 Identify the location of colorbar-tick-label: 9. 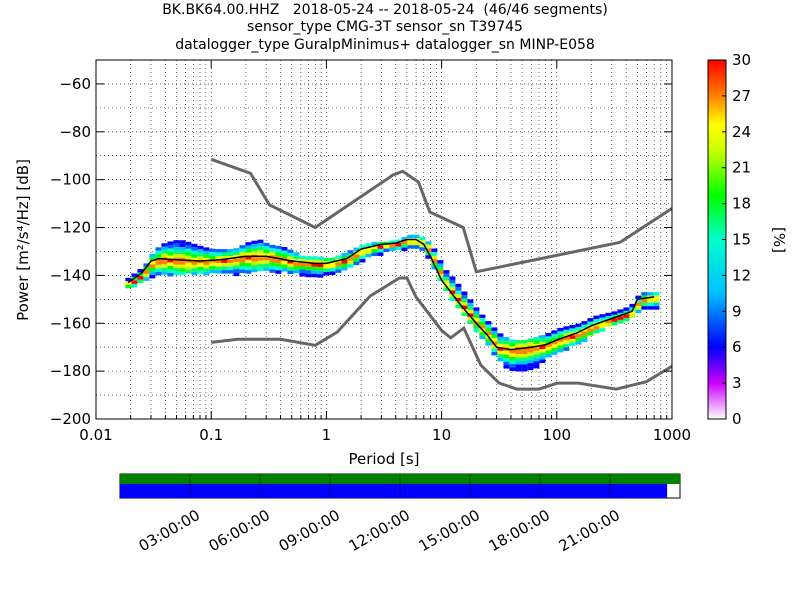
(737, 311).